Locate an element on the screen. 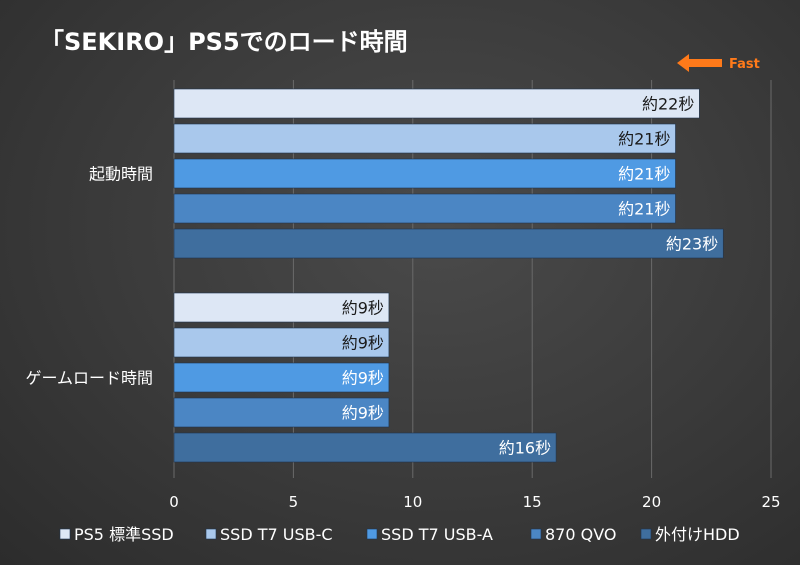 Image resolution: width=800 pixels, height=565 pixels. bar-value-label: 約16秒 is located at coordinates (525, 448).